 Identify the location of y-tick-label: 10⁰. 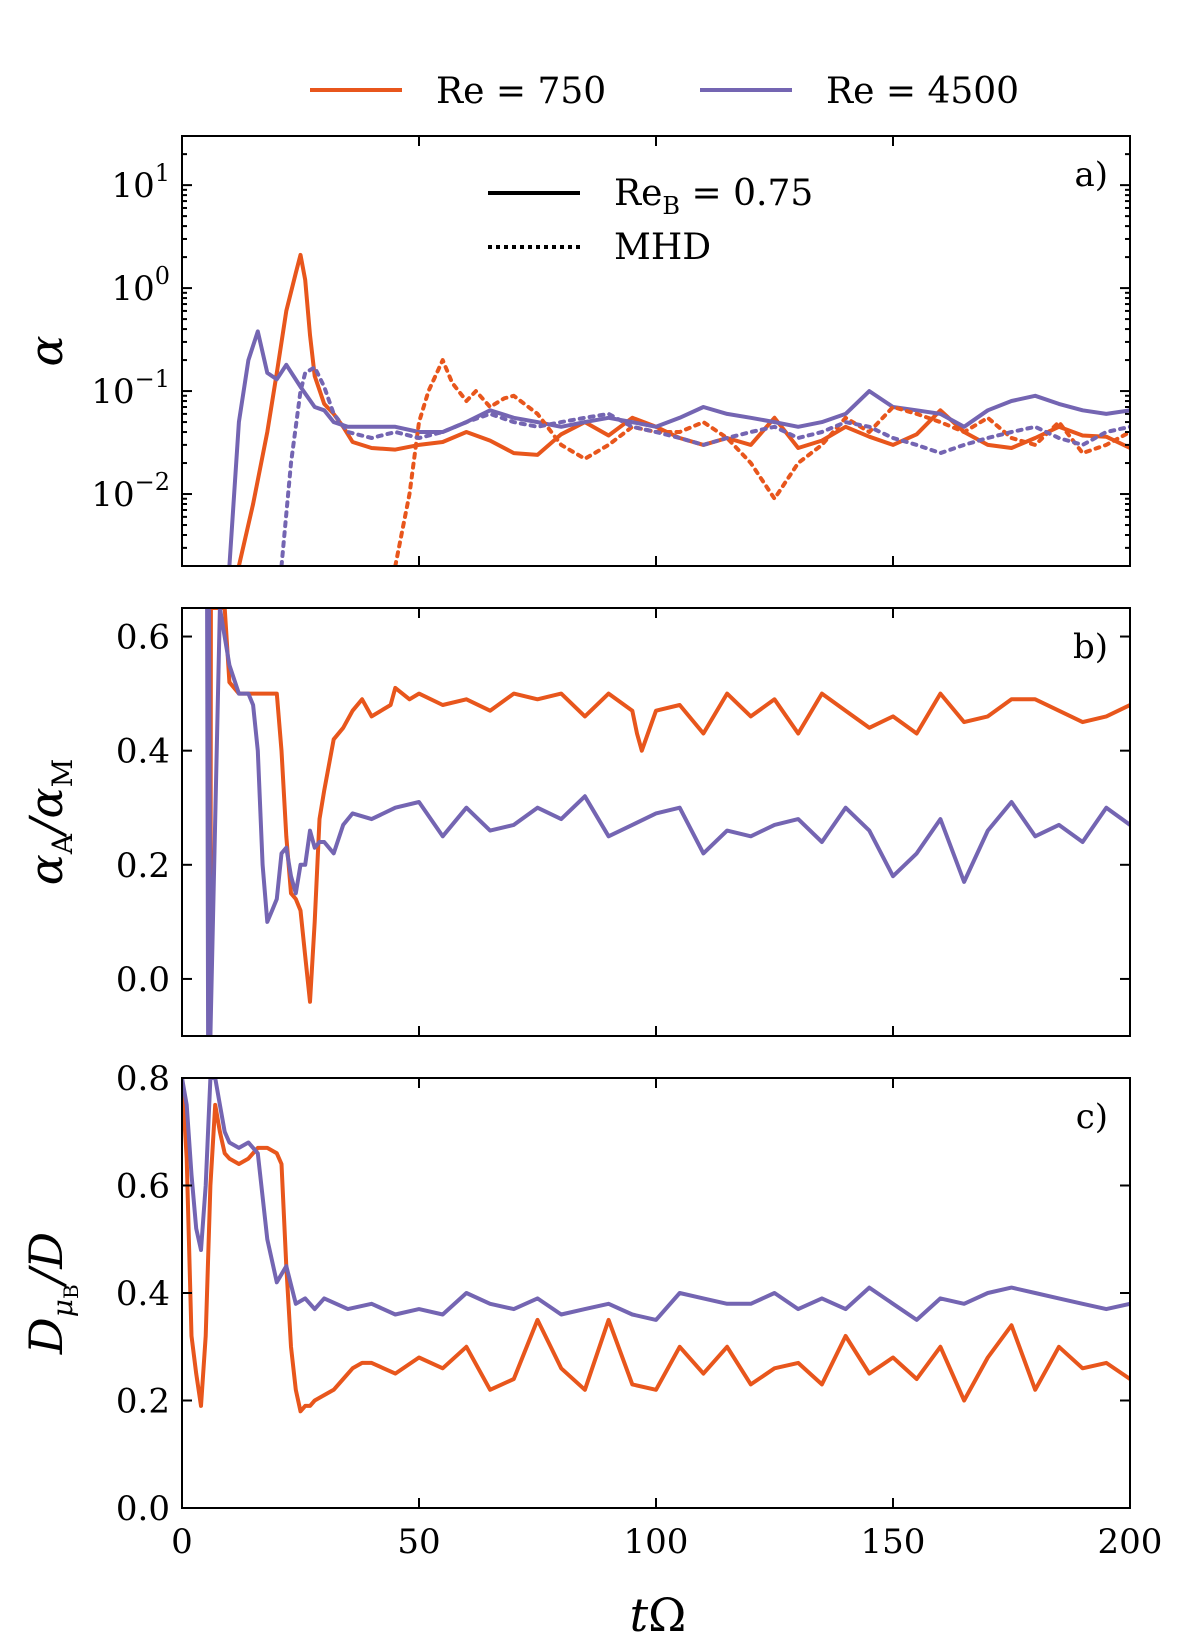
(140, 285).